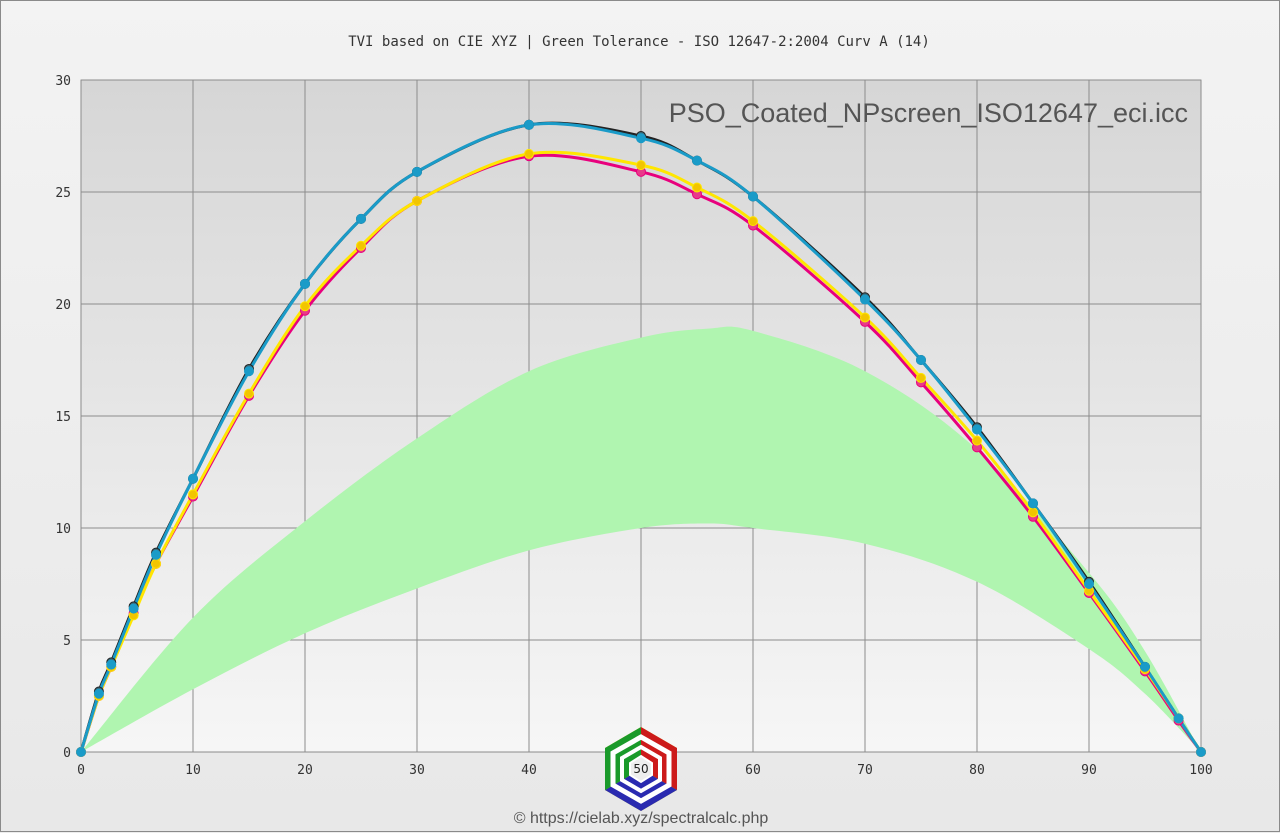 Image resolution: width=1280 pixels, height=833 pixels. What do you see at coordinates (753, 770) in the screenshot?
I see `x-tick-label: 60` at bounding box center [753, 770].